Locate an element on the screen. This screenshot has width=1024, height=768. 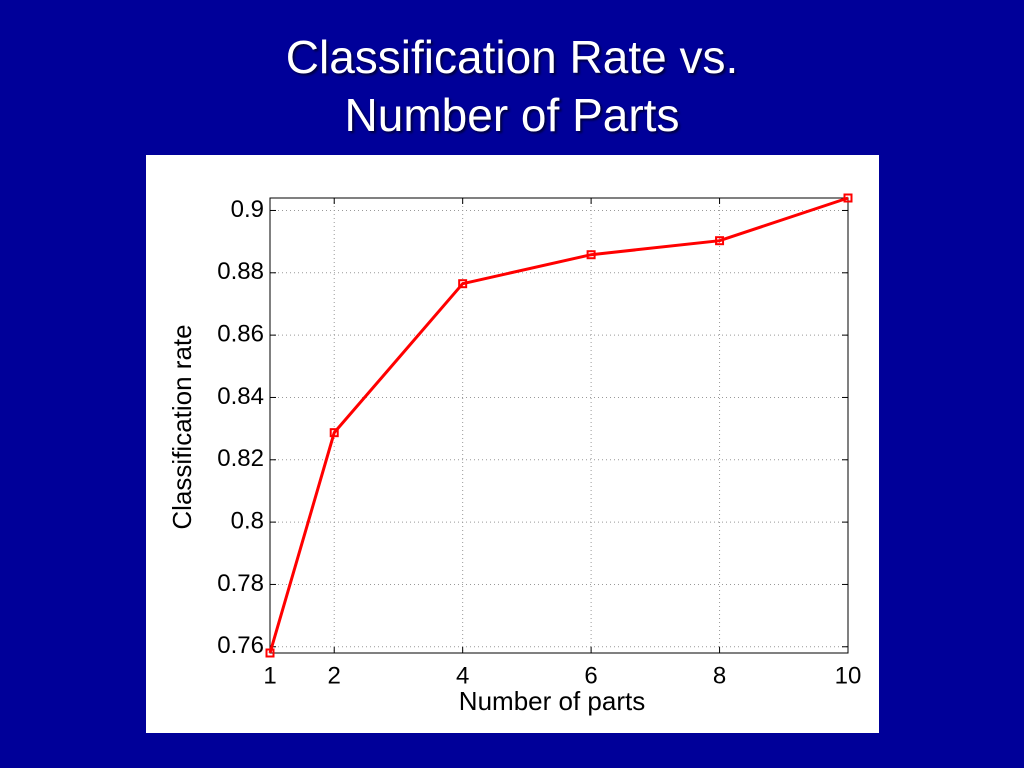
x-tick-label: 4 is located at coordinates (462, 675).